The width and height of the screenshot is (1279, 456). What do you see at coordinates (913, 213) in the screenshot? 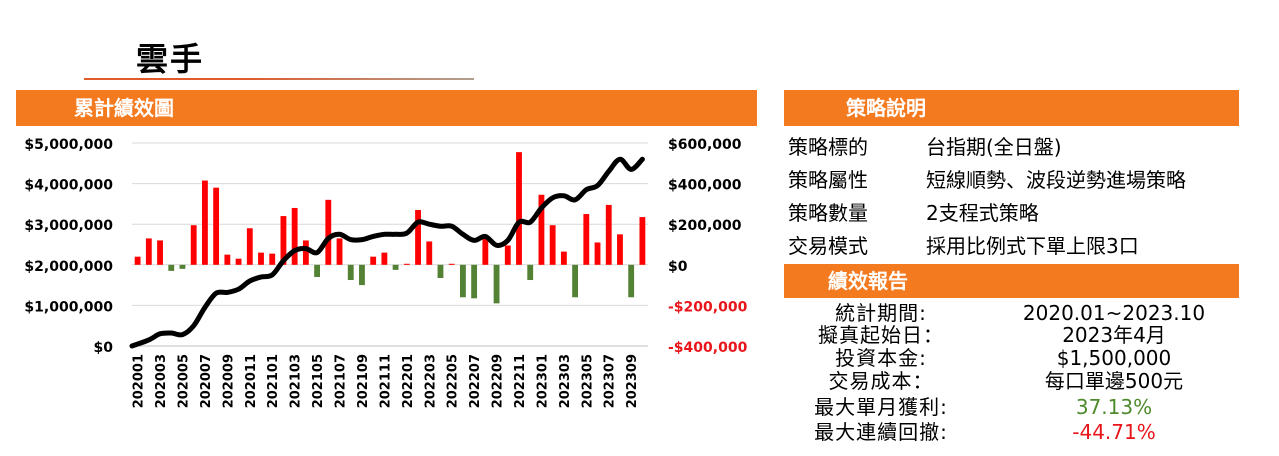
I see `strategy-row: 策略數量 2支程式策略` at bounding box center [913, 213].